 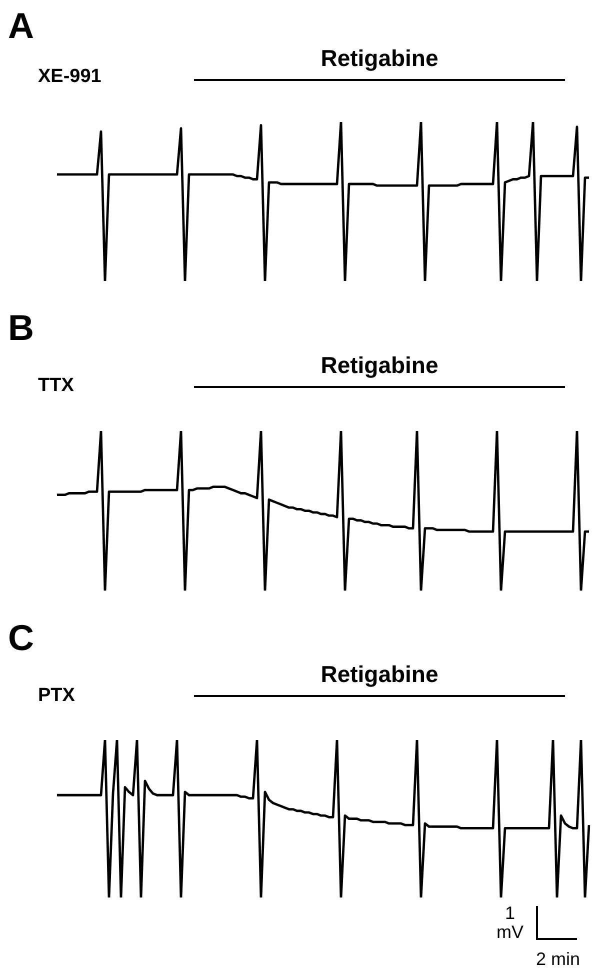 I want to click on chart-title: A, so click(x=21, y=25).